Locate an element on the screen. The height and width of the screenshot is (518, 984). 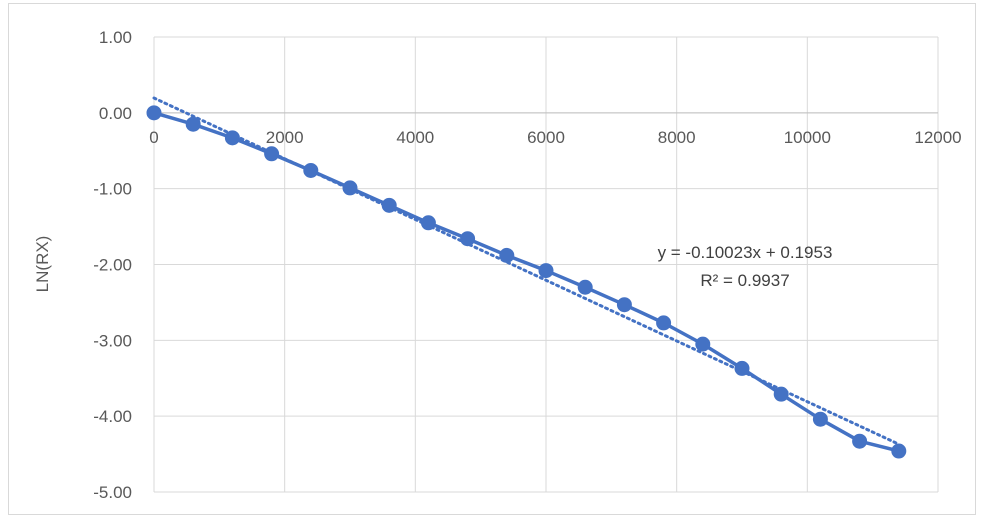
x-tick-labels: 0 2000 4000 6000 8000 10000 12000 is located at coordinates (555, 137).